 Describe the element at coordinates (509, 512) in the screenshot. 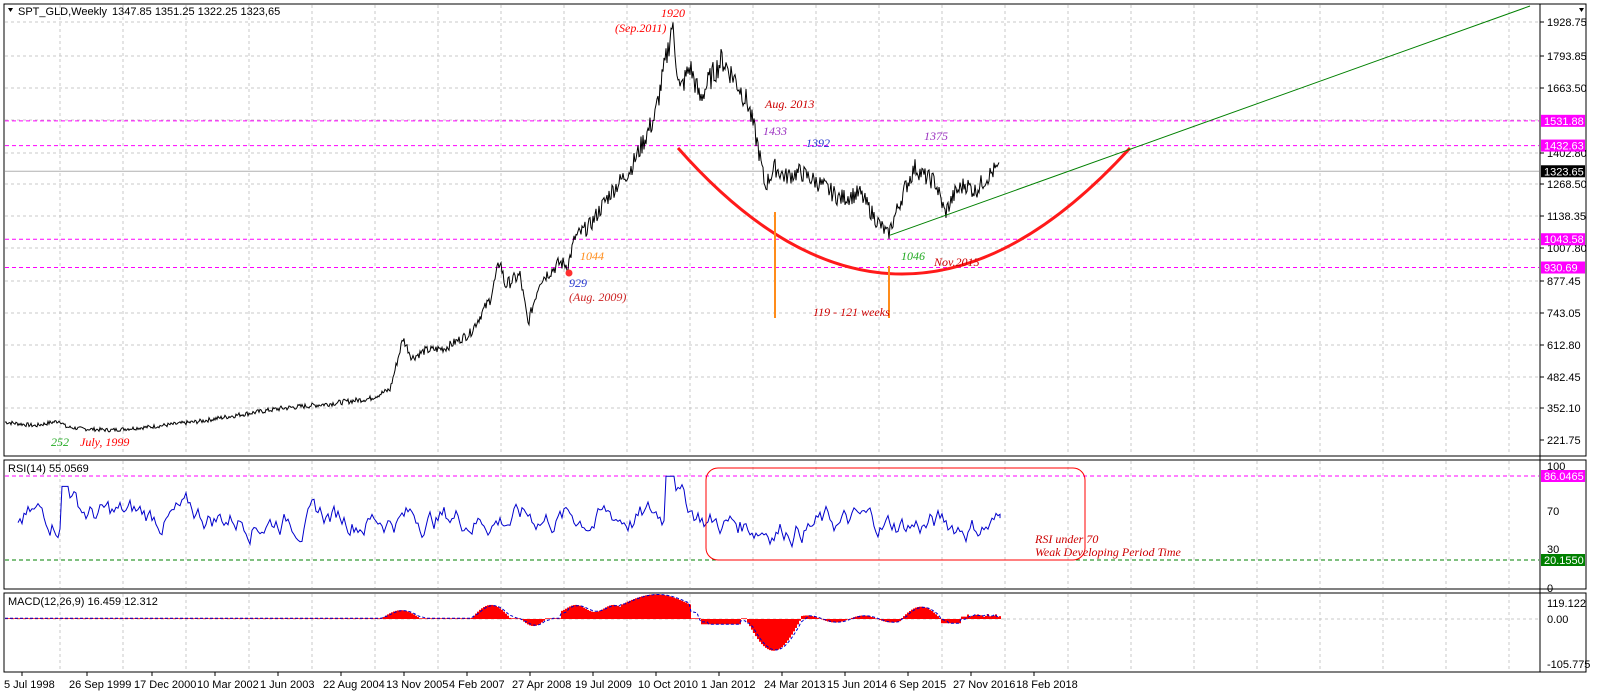

I see `rsi-line` at that location.